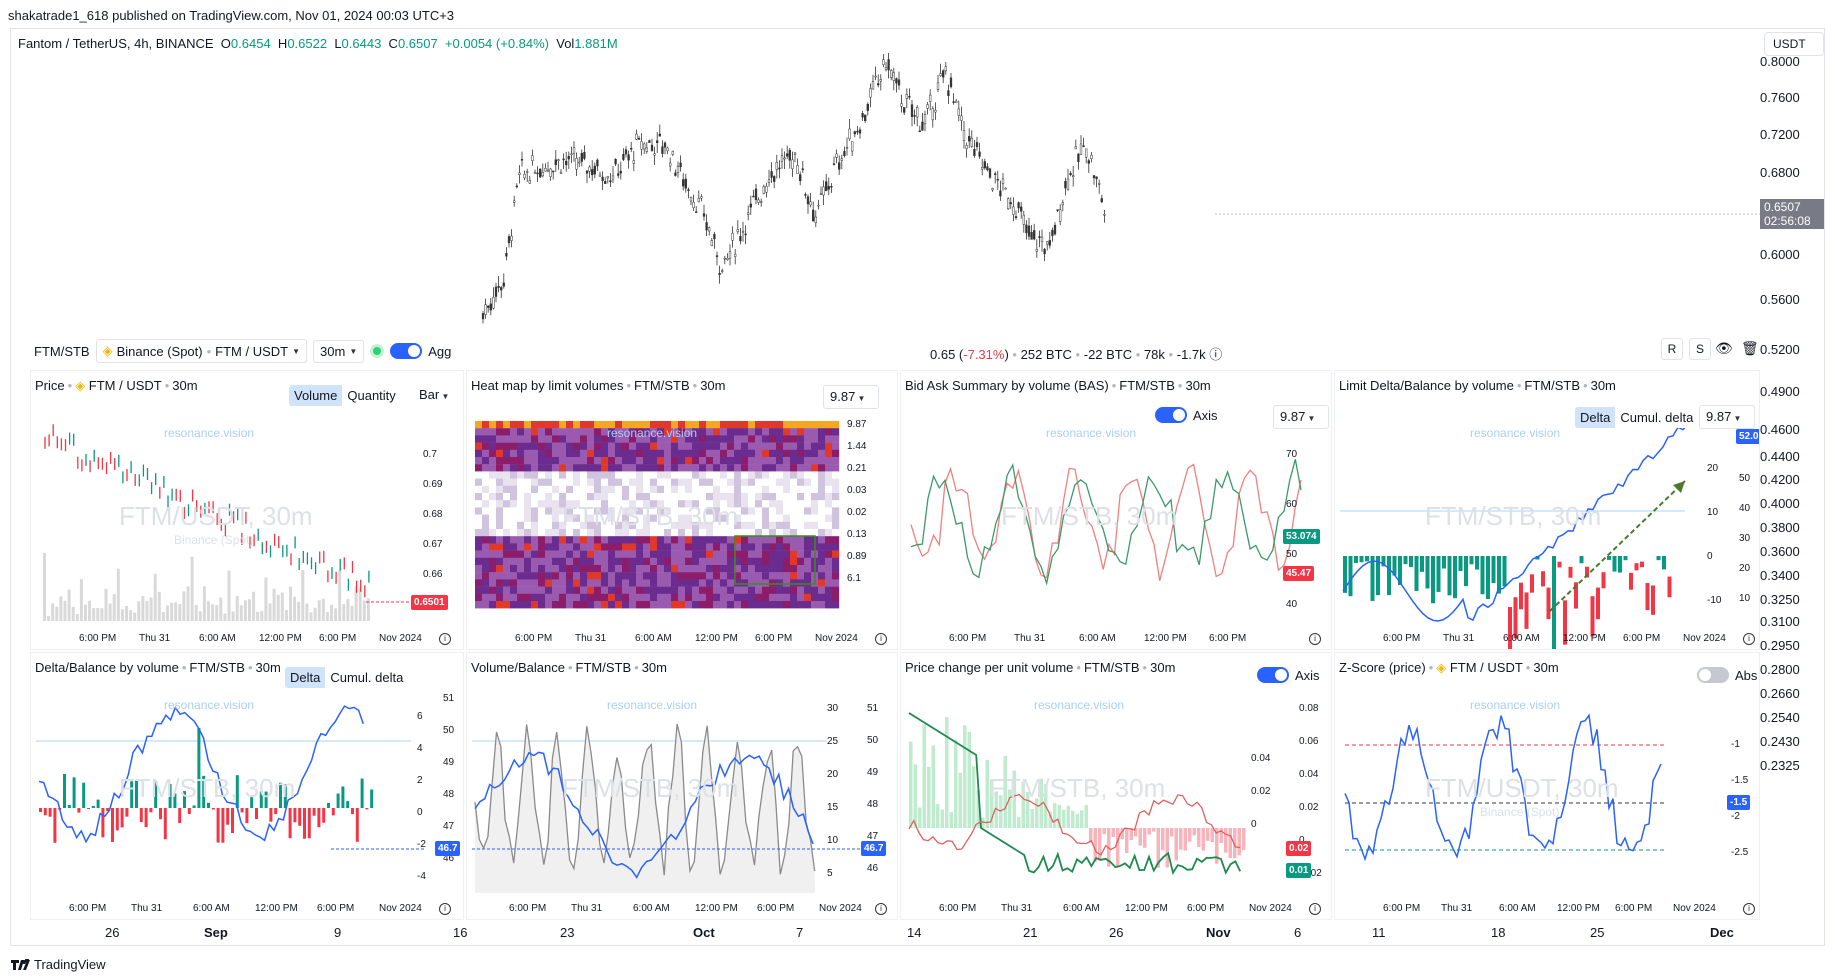  Describe the element at coordinates (1735, 744) in the screenshot. I see `y-axis-label: -1` at that location.